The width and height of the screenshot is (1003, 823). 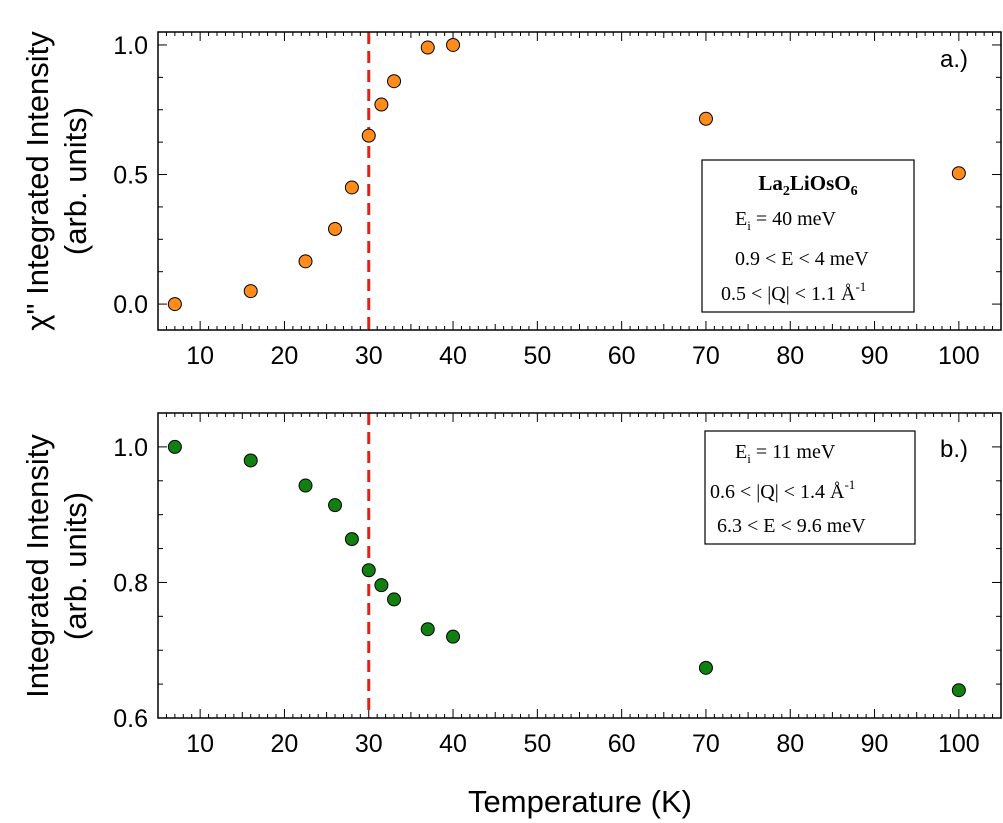 What do you see at coordinates (782, 490) in the screenshot?
I see `legend-q-range-b: 0.6 < |Q| < 1.4 Å-1` at bounding box center [782, 490].